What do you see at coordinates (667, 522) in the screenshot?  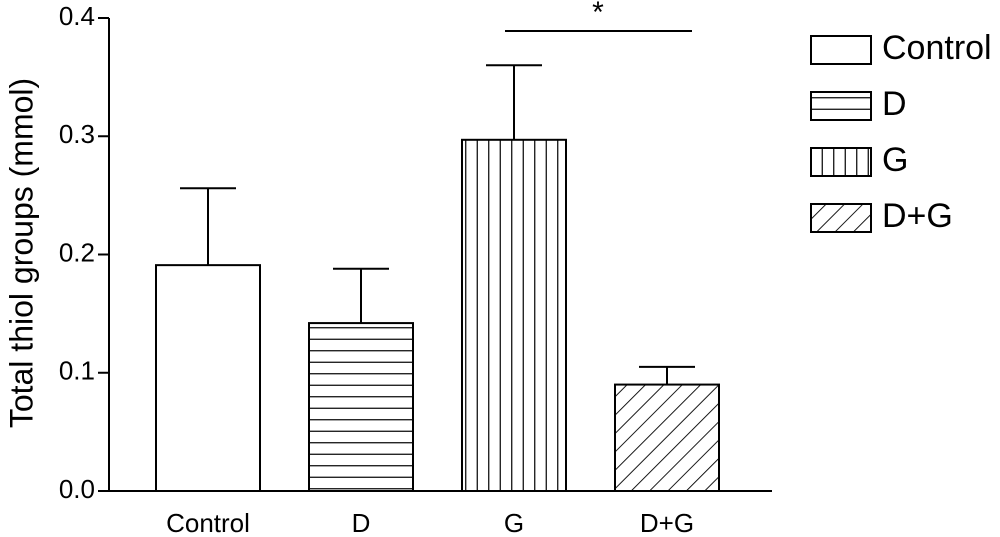 I see `x-tick-label: D+G` at bounding box center [667, 522].